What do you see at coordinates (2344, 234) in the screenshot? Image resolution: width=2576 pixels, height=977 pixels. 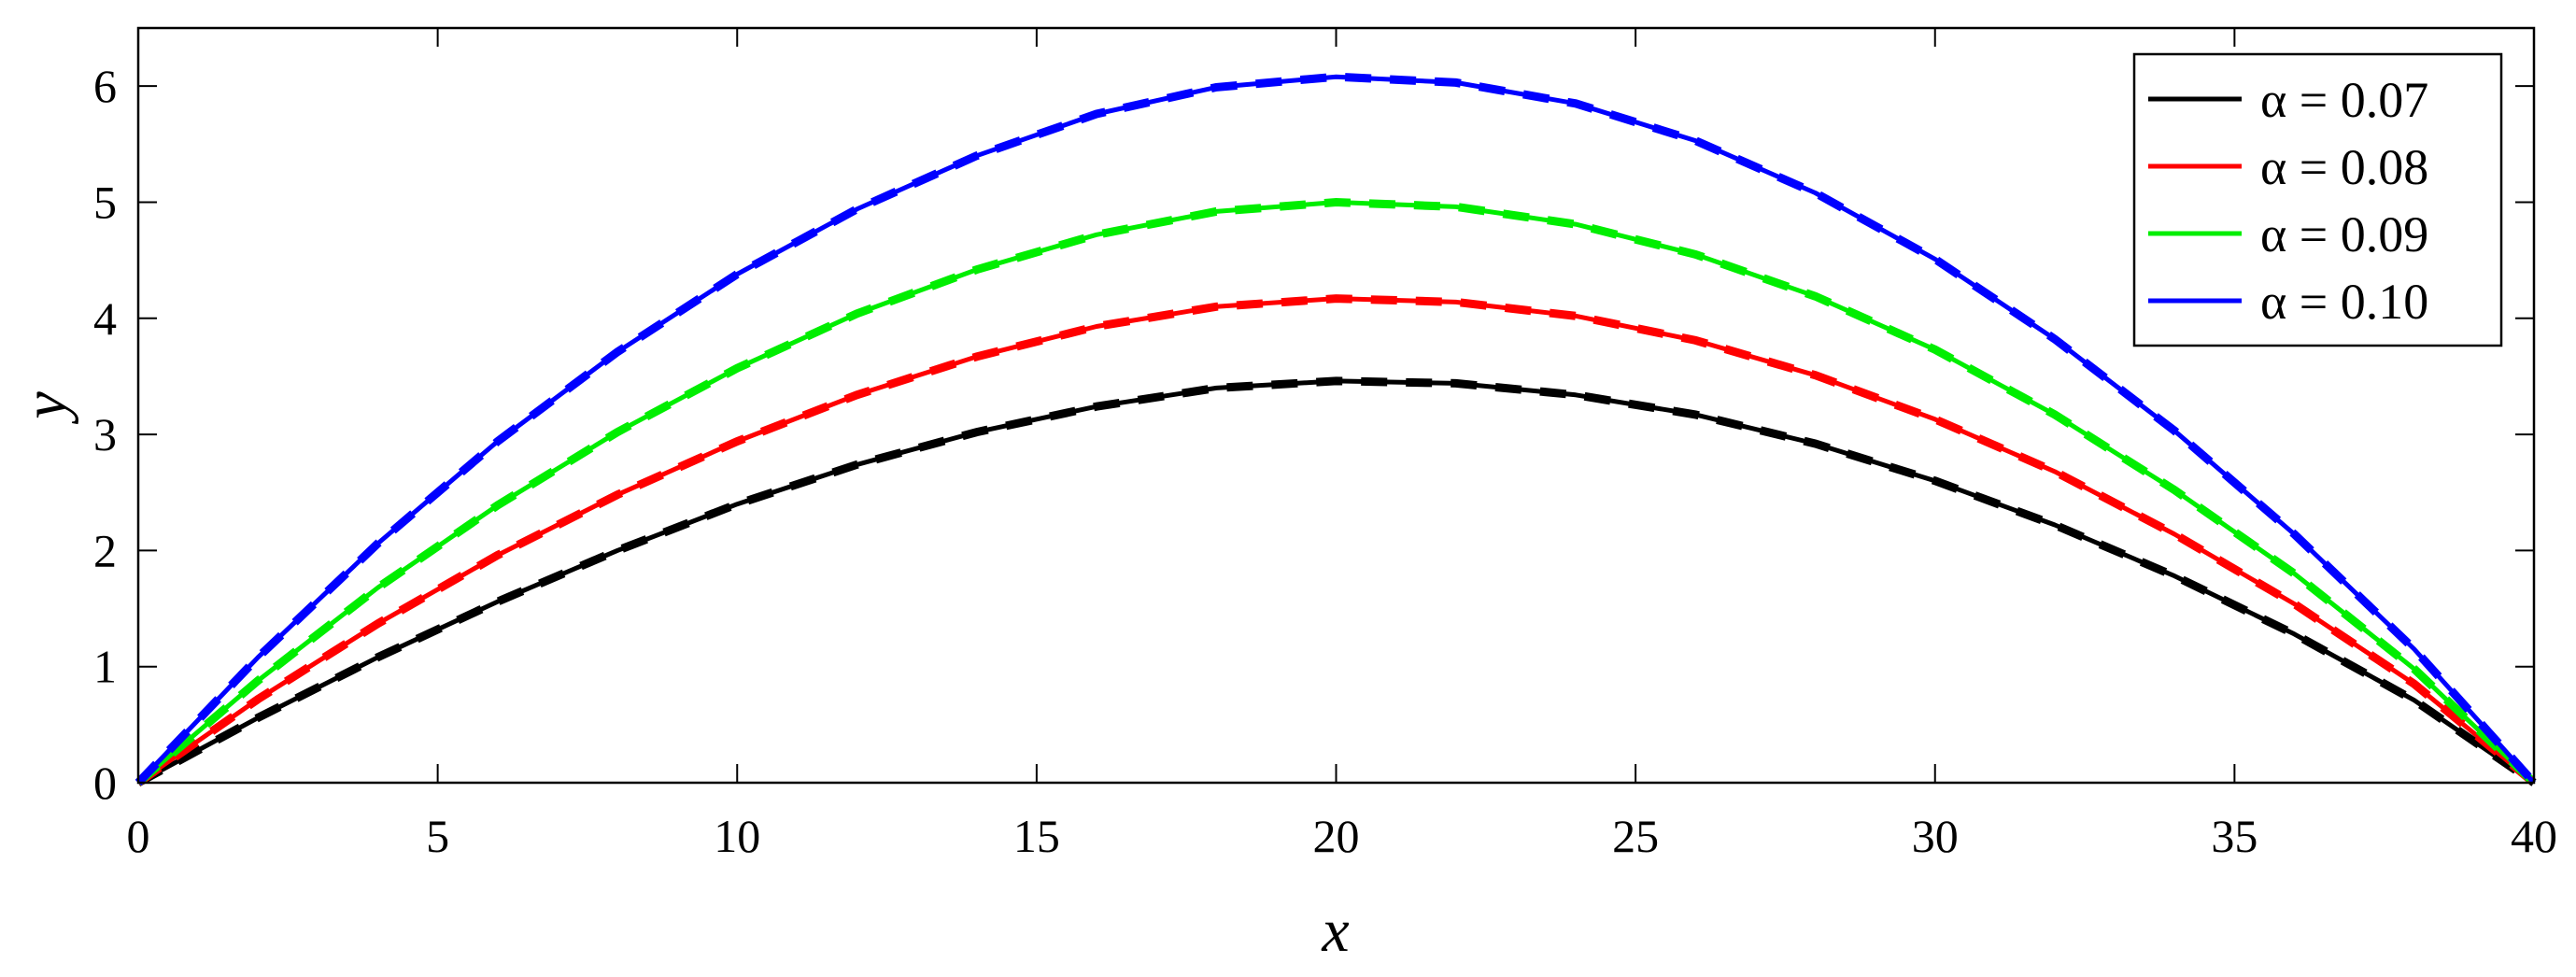 I see `legend-label-3: α = 0.09` at bounding box center [2344, 234].